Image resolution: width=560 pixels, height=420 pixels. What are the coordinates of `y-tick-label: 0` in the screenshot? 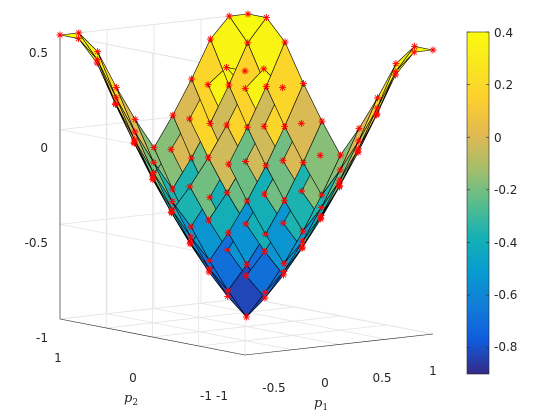 It's located at (133, 378).